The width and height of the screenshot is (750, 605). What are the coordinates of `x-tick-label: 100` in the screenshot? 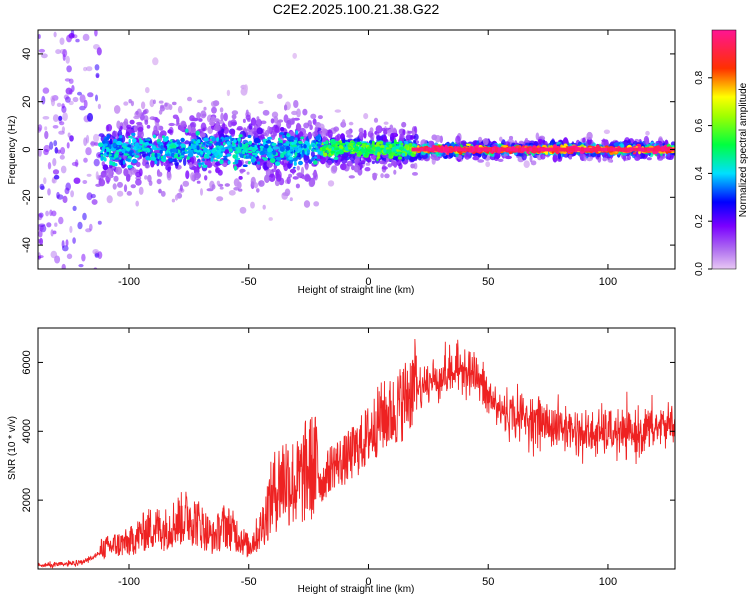 It's located at (608, 582).